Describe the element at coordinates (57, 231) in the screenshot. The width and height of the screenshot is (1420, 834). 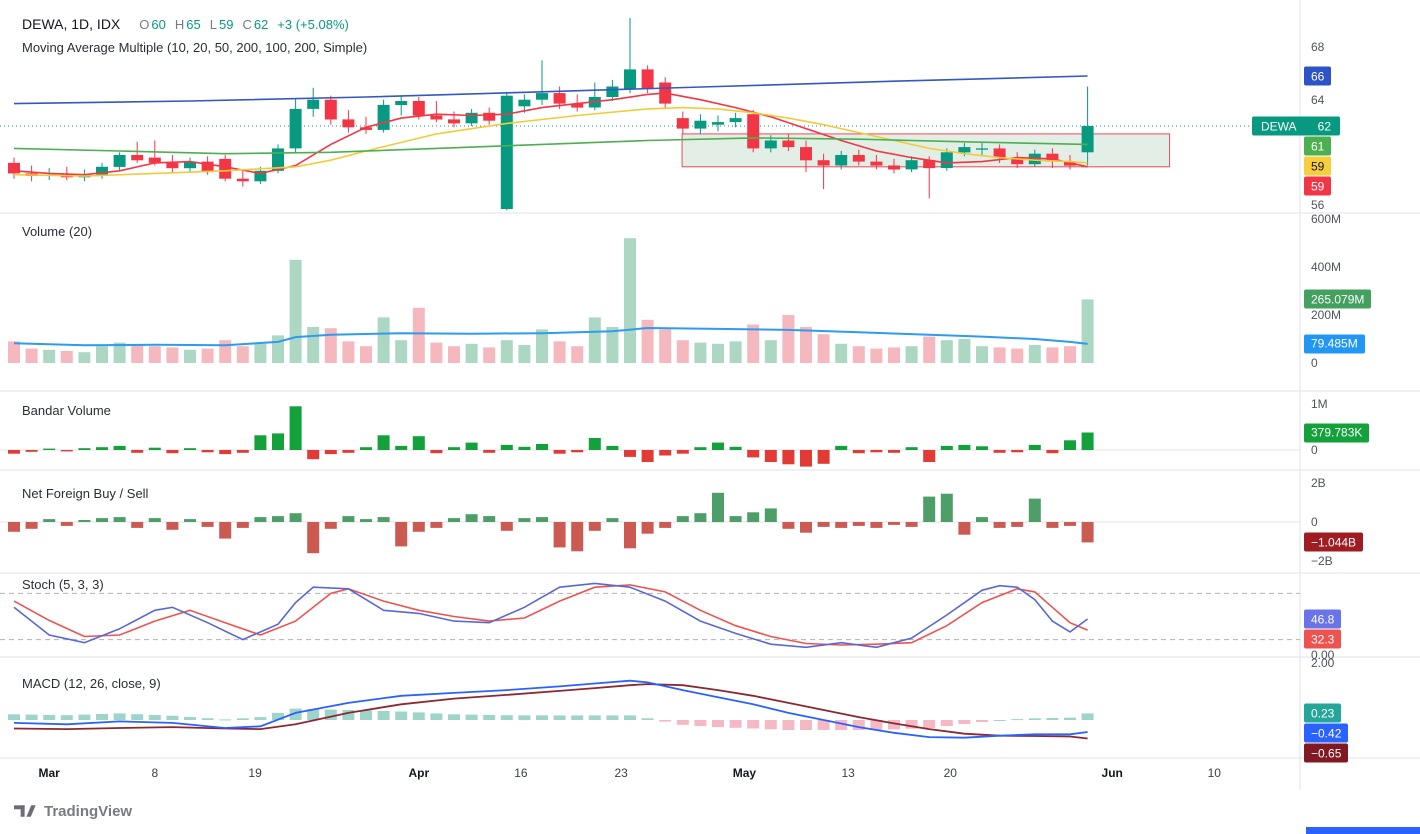
I see `volume-pane-title: Volume (20)` at that location.